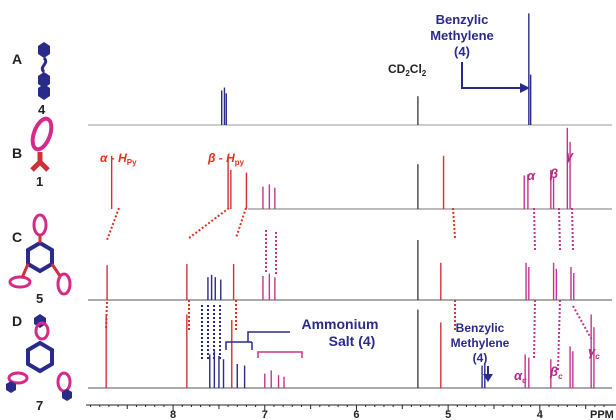 The height and width of the screenshot is (420, 616). I want to click on row-letter-c: C, so click(17, 237).